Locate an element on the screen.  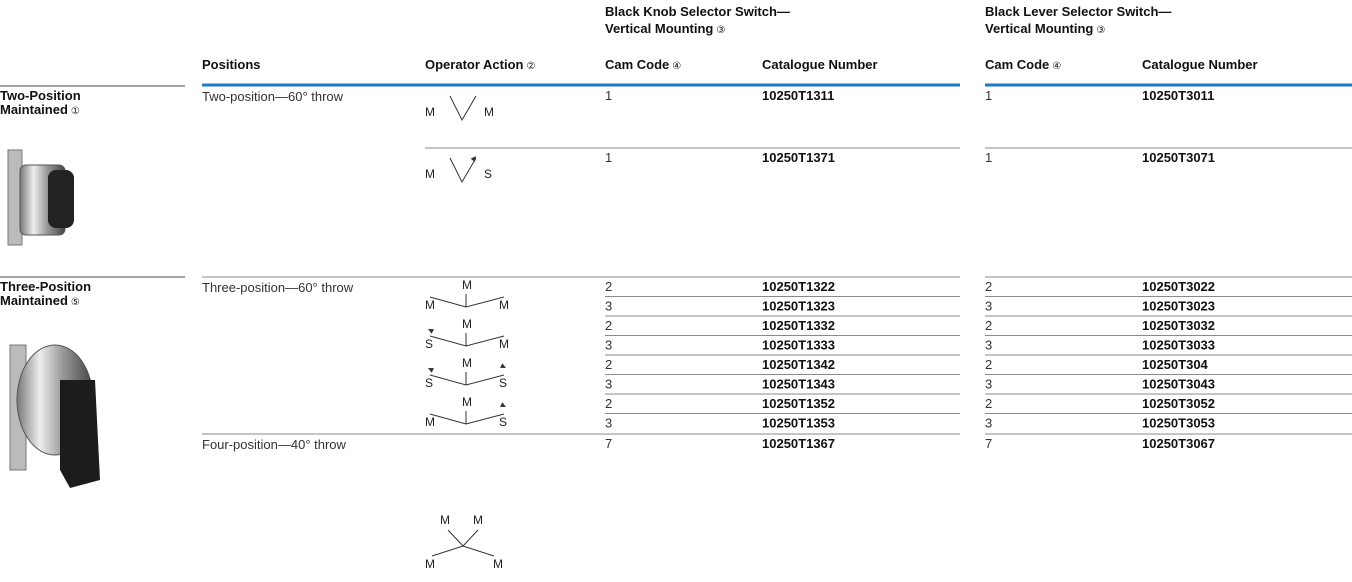
catalogue-number: 10250T1343 is located at coordinates (798, 384).